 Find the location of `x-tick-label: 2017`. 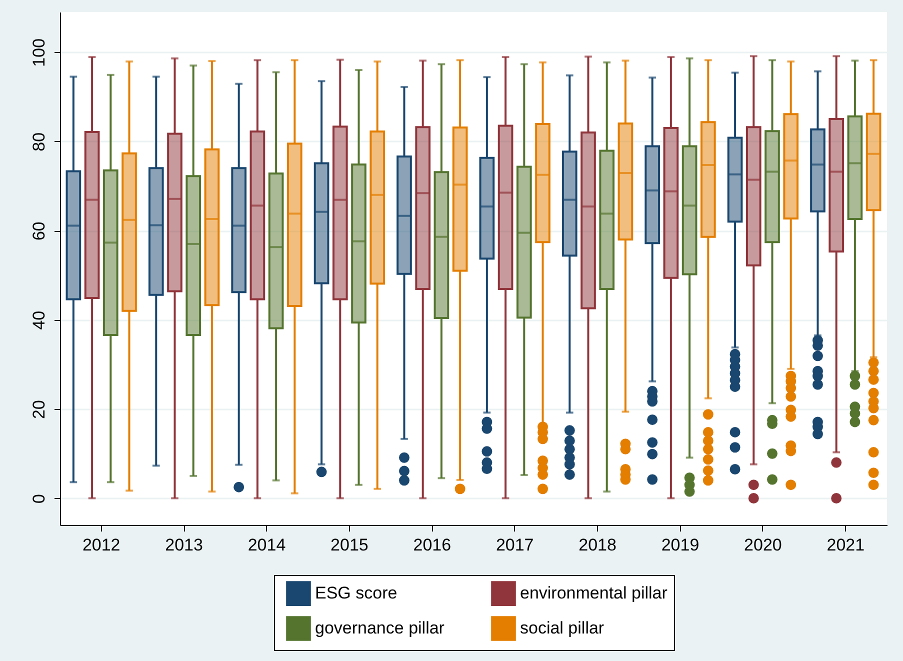

x-tick-label: 2017 is located at coordinates (515, 545).